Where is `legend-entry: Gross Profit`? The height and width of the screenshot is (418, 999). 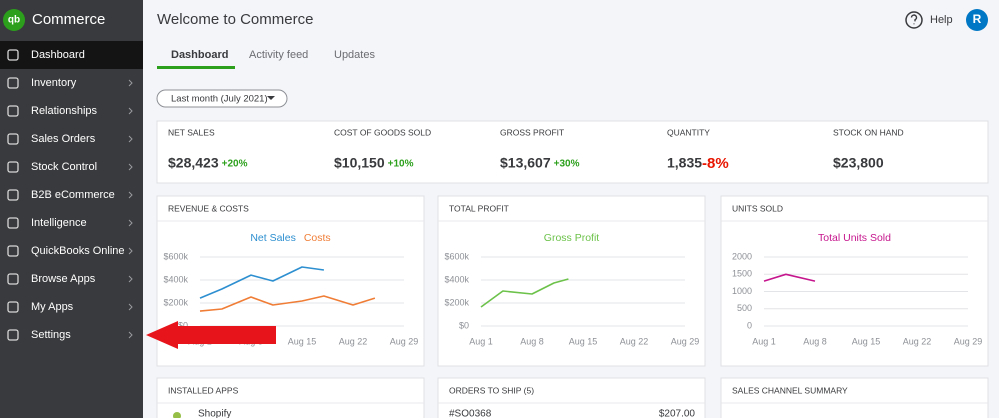
legend-entry: Gross Profit is located at coordinates (572, 238).